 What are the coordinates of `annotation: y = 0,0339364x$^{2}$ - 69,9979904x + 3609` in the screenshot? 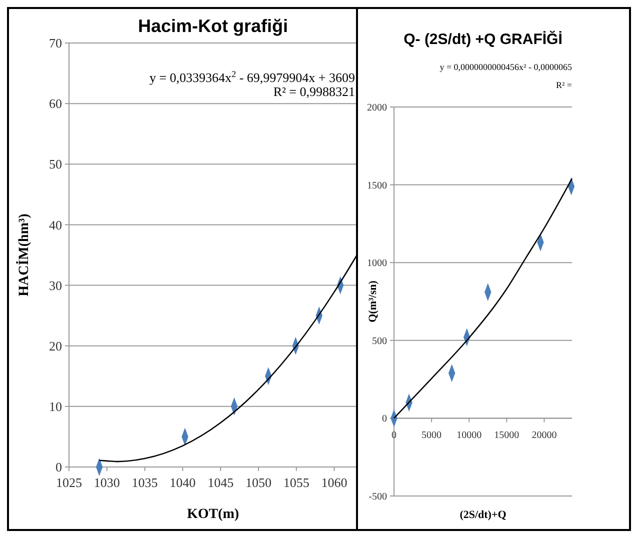 It's located at (252, 77).